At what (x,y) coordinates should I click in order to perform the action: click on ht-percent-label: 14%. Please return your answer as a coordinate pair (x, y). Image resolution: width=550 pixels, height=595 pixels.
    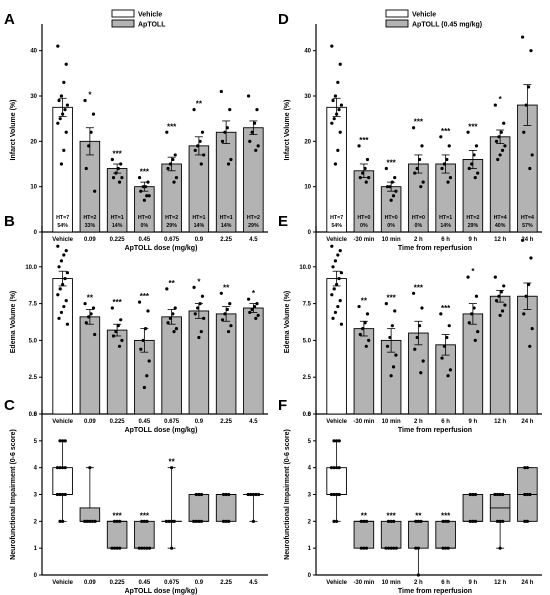
    Looking at the image, I should click on (445, 226).